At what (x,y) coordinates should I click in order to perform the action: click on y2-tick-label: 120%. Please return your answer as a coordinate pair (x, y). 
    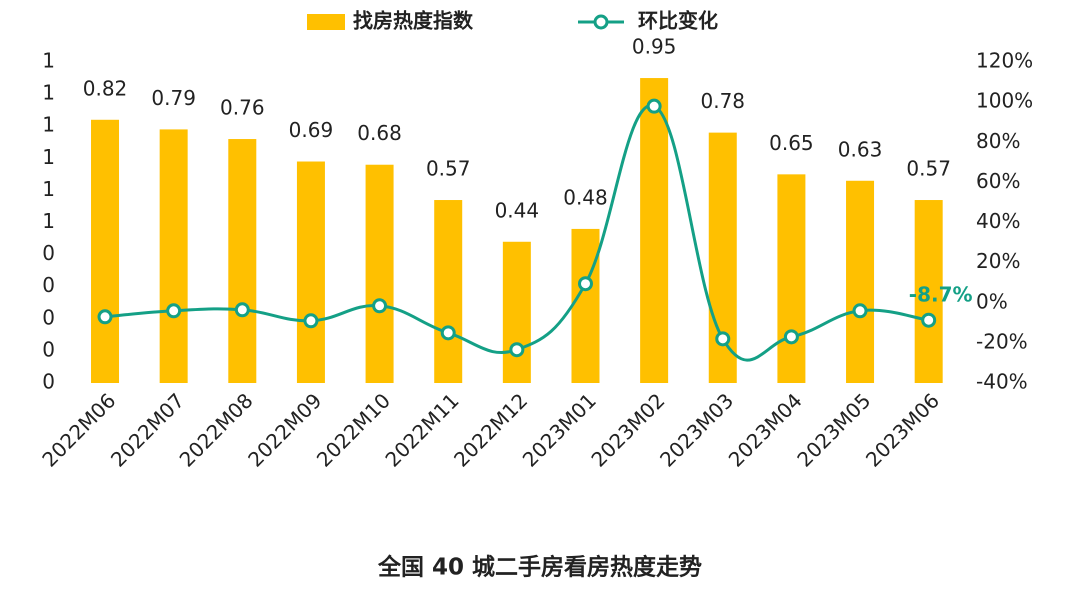
    Looking at the image, I should click on (1004, 61).